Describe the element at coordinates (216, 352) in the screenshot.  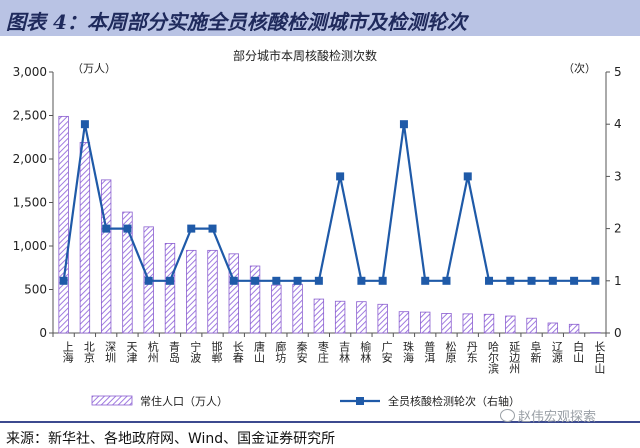
I see `x-tick-label: 邯郸` at that location.